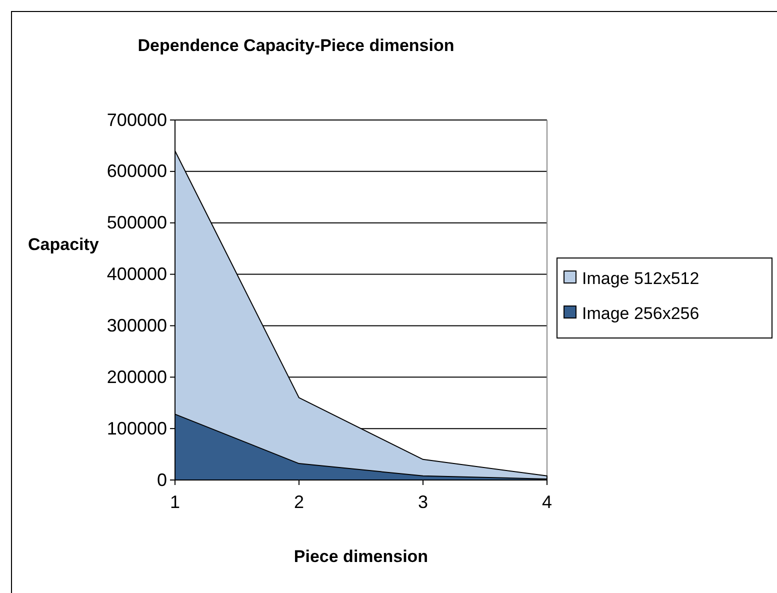 The image size is (777, 593). I want to click on y-tick-label: 500000, so click(136, 222).